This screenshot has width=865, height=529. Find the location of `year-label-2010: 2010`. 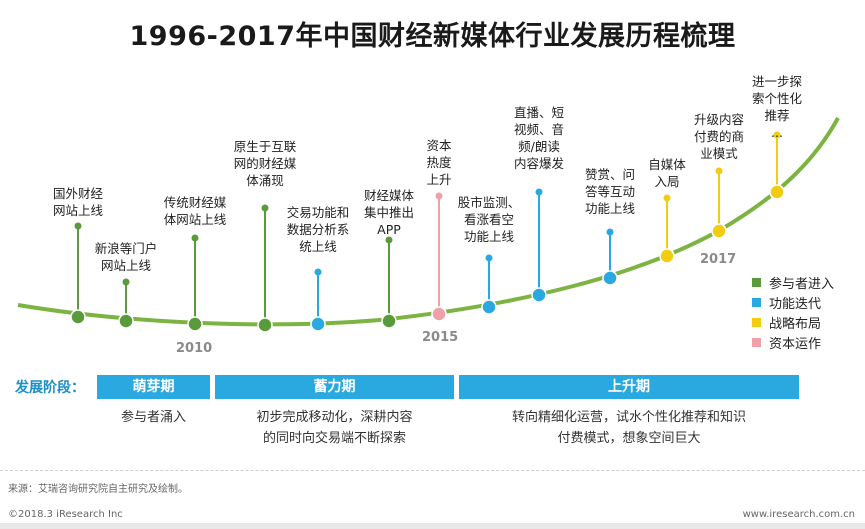

year-label-2010: 2010 is located at coordinates (194, 348).